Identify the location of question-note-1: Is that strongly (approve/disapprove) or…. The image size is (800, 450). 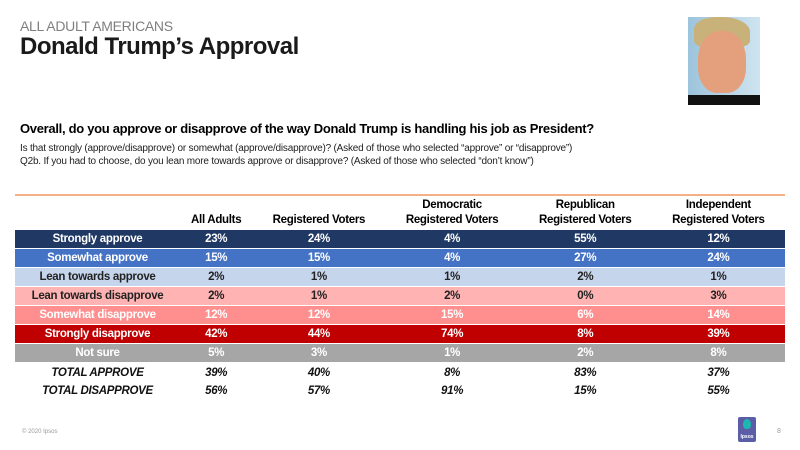
(296, 148).